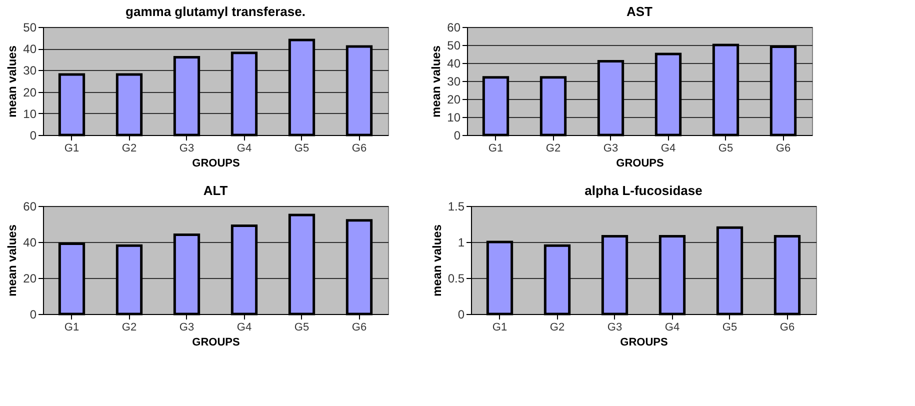  Describe the element at coordinates (639, 11) in the screenshot. I see `chart-title: AST` at that location.